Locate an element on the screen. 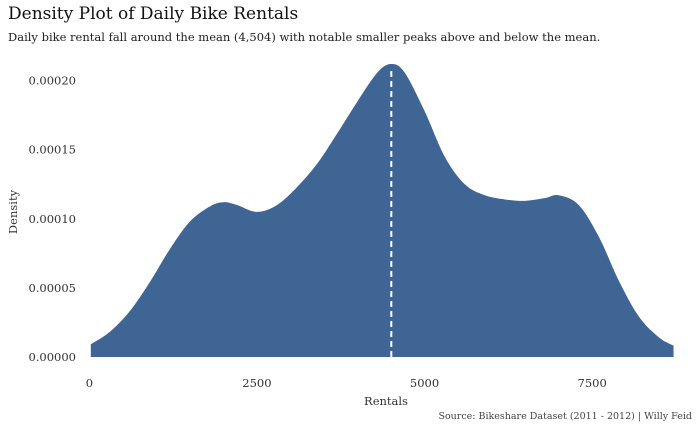 Image resolution: width=700 pixels, height=432 pixels. y-axis-title: Density is located at coordinates (13, 211).